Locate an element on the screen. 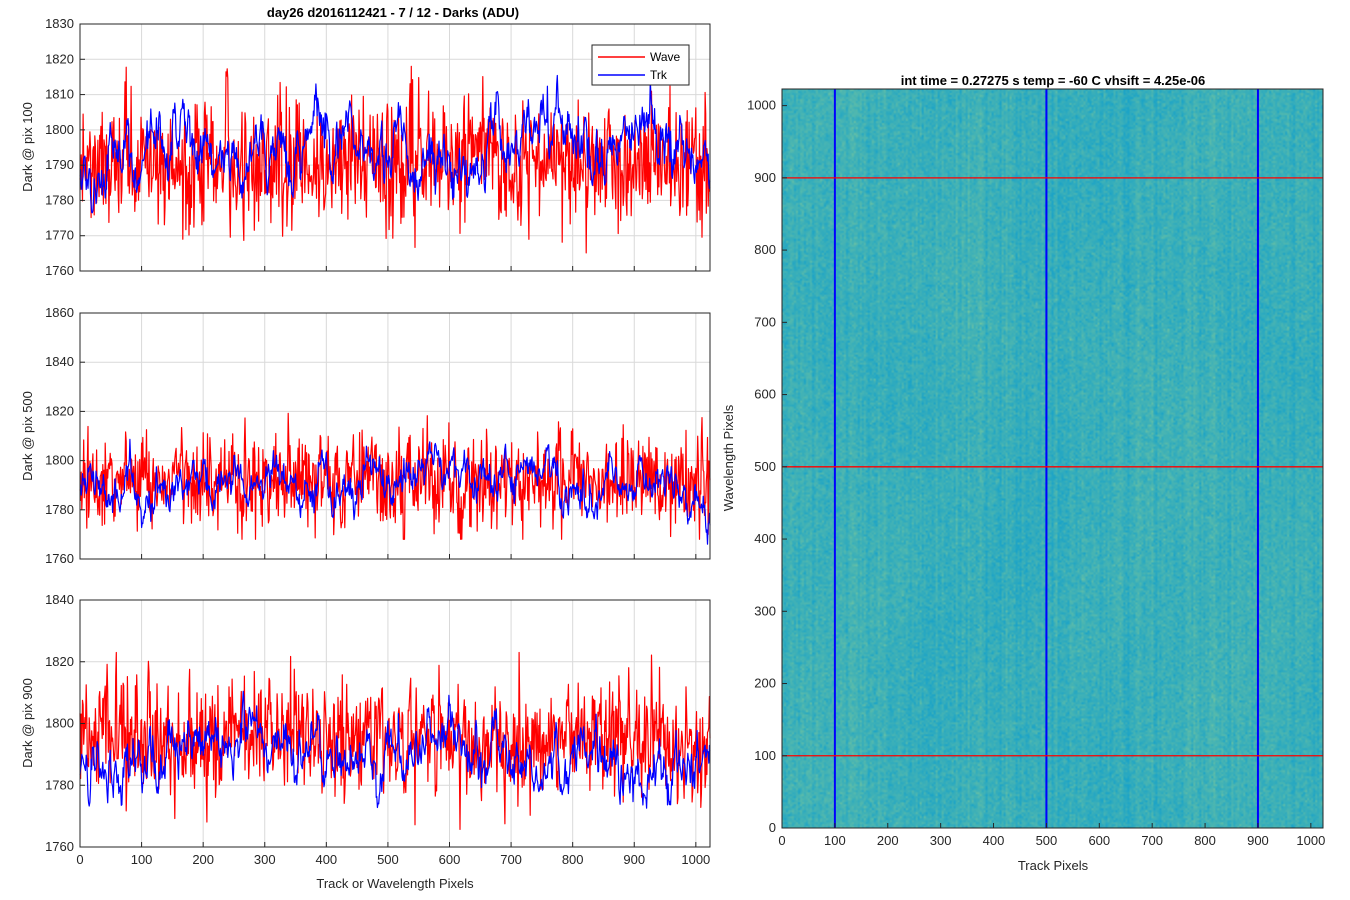  y-tick-label: 1860 is located at coordinates (59, 312).